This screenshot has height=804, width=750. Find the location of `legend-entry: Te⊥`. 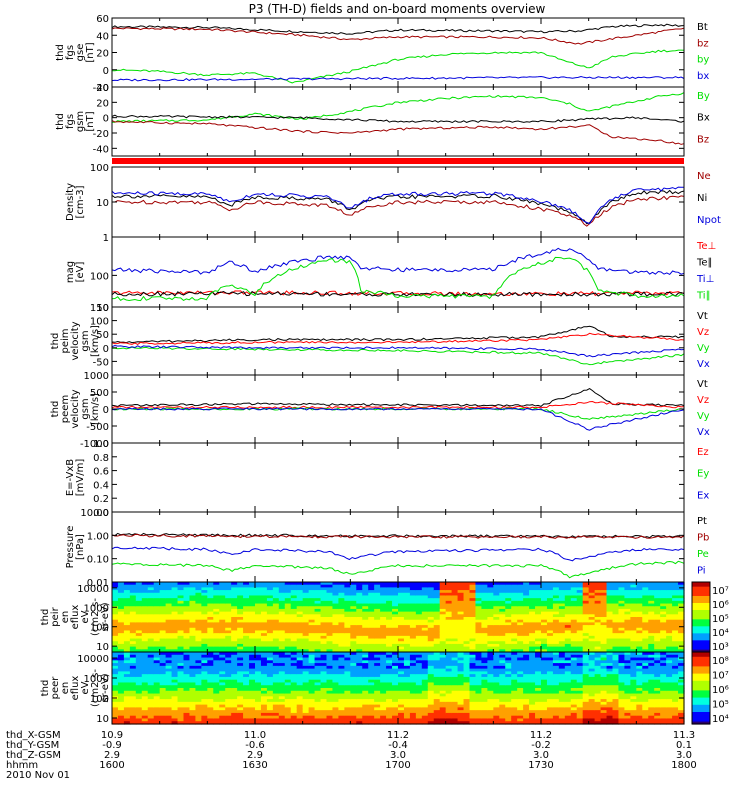

legend-entry: Te⊥ is located at coordinates (706, 246).